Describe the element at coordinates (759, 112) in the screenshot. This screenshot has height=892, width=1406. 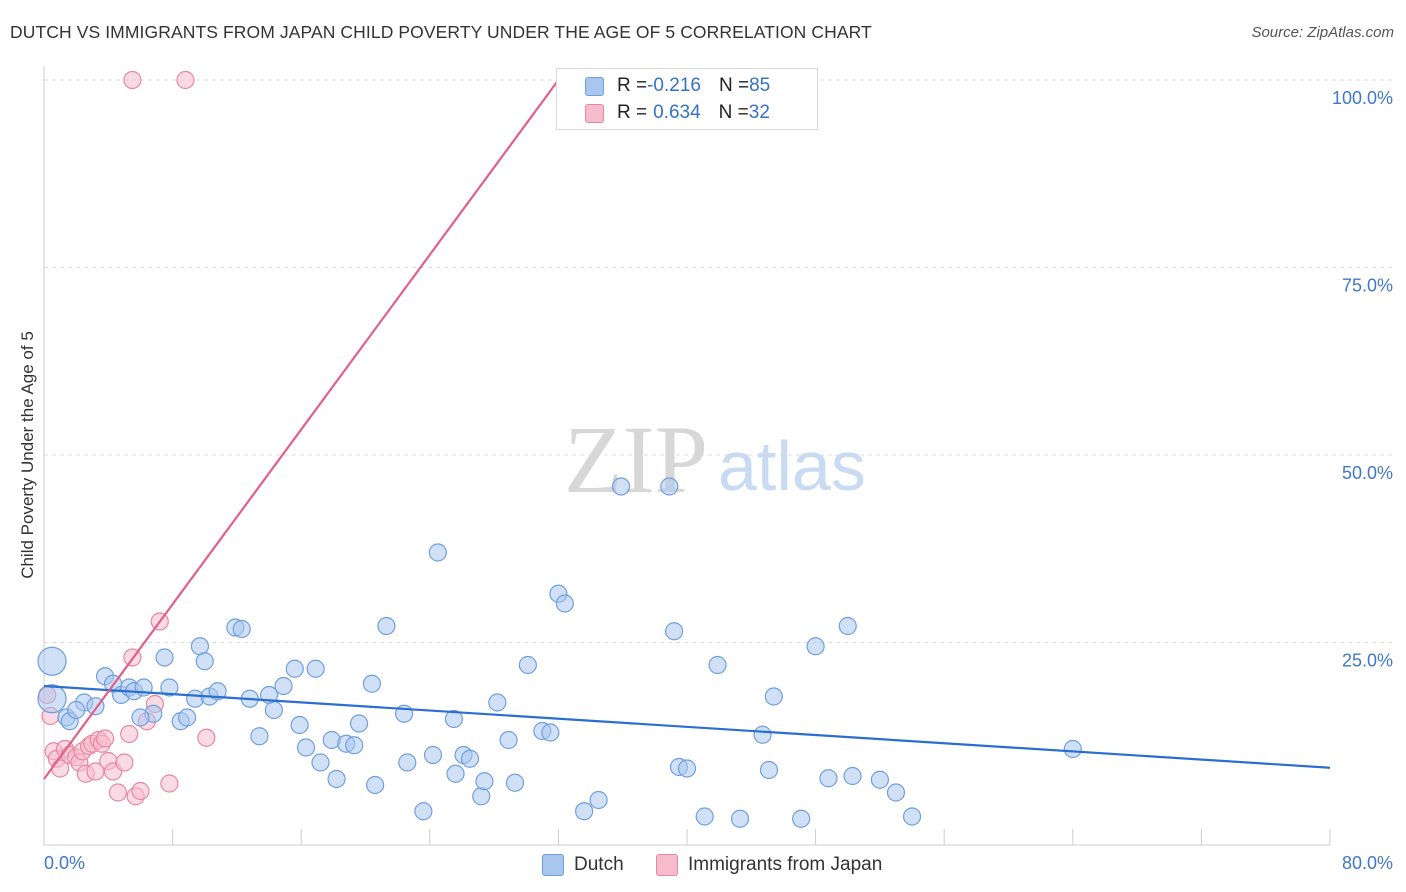
I see `japan-n-value: 32` at that location.